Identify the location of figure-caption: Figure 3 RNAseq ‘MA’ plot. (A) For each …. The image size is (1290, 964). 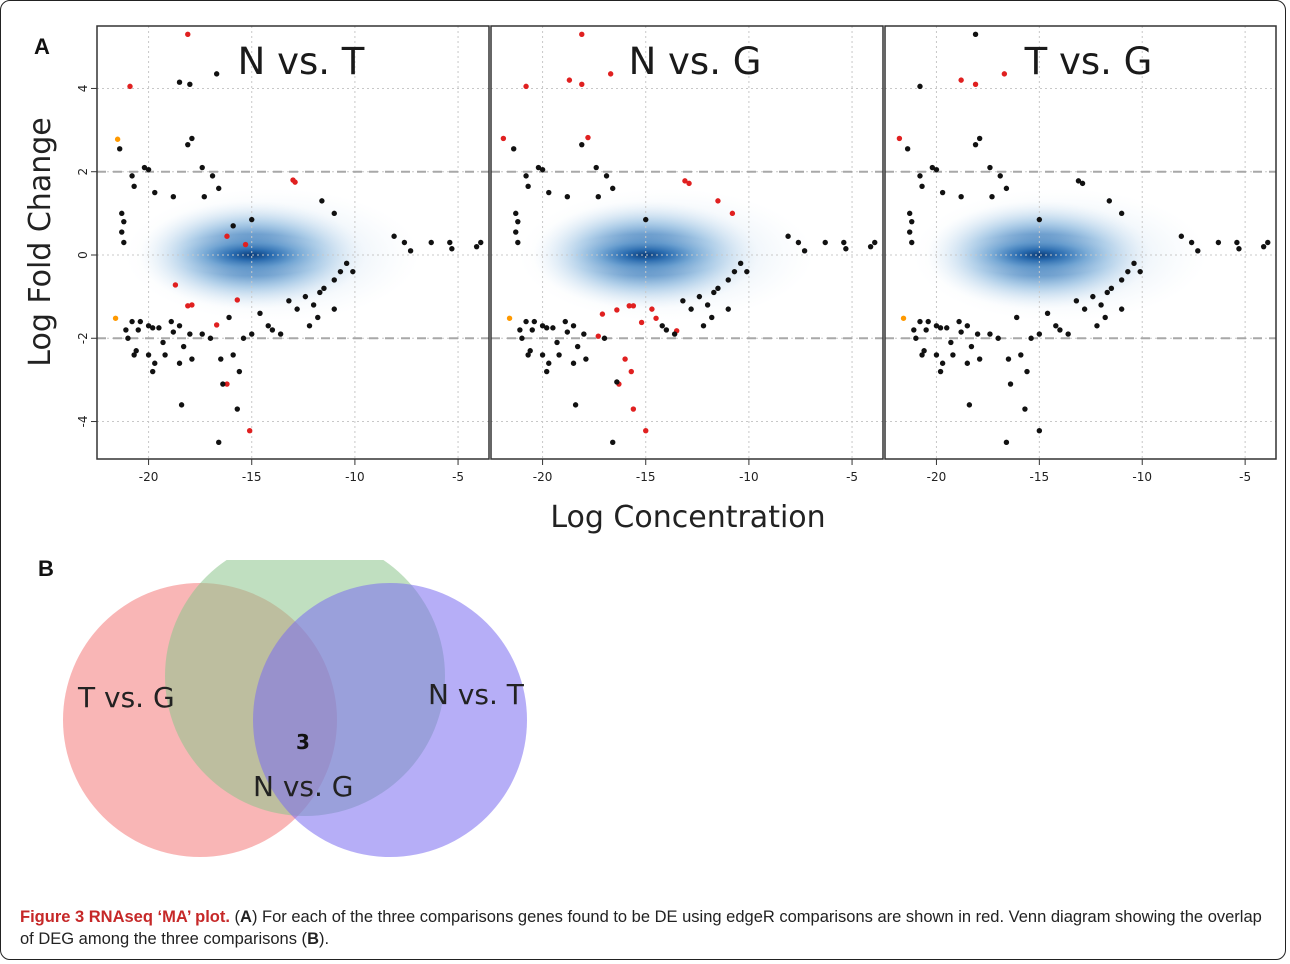
(645, 928).